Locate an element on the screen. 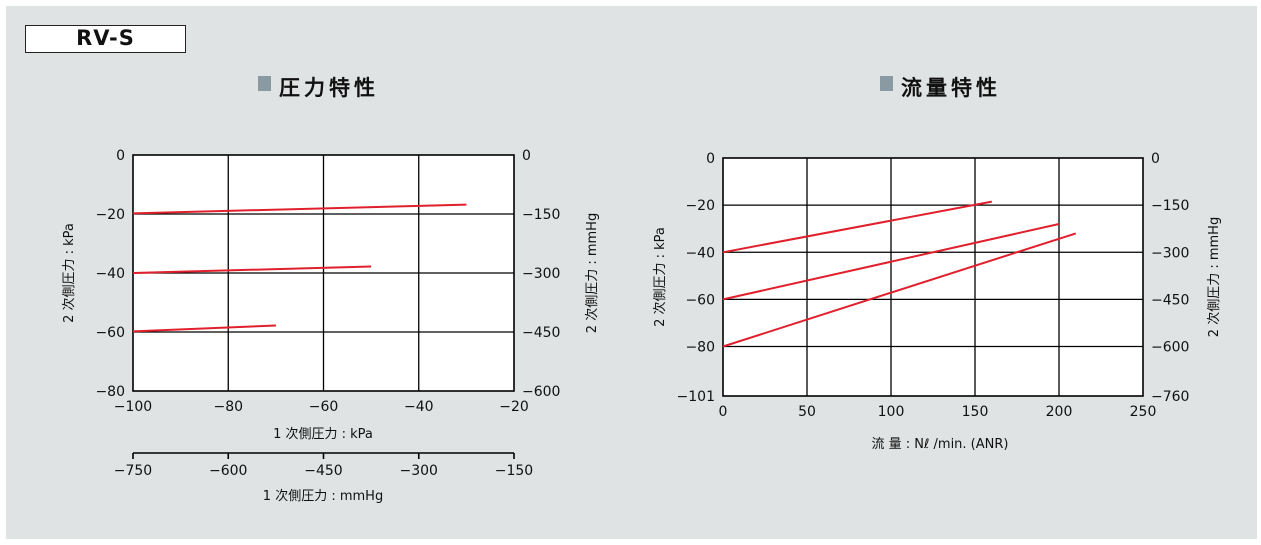  flow-y2-axis-title: 2 次側圧力 : mmHg is located at coordinates (1214, 277).